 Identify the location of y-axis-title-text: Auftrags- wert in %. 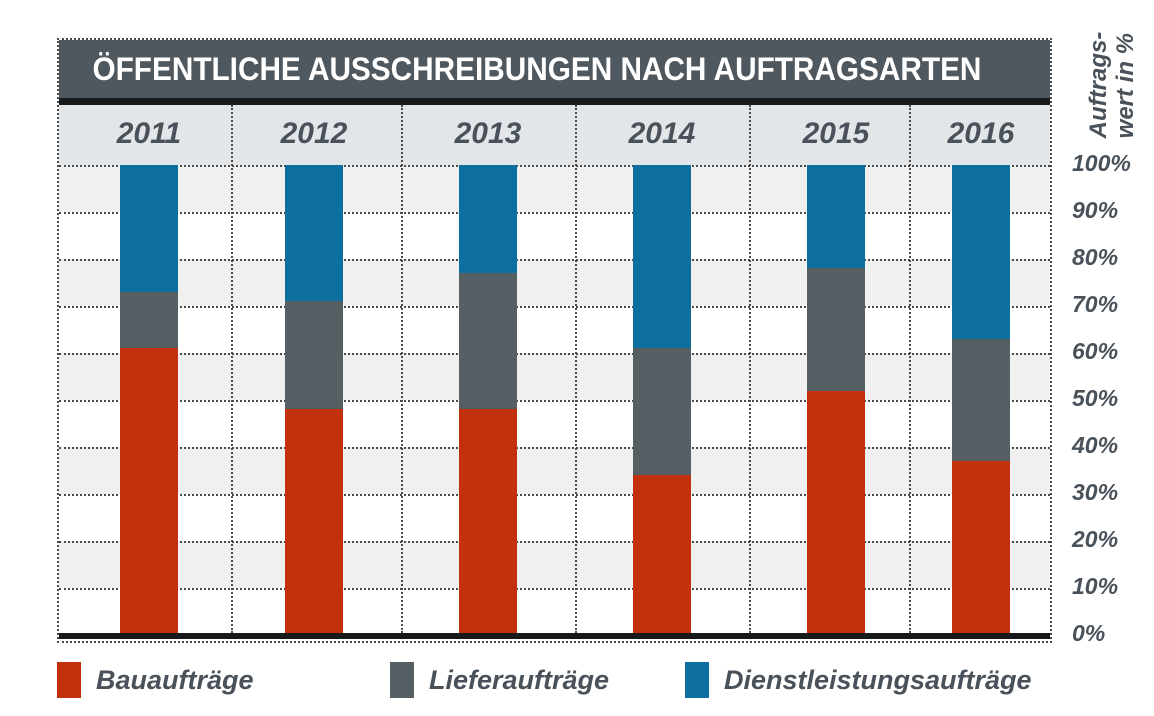
(1112, 85).